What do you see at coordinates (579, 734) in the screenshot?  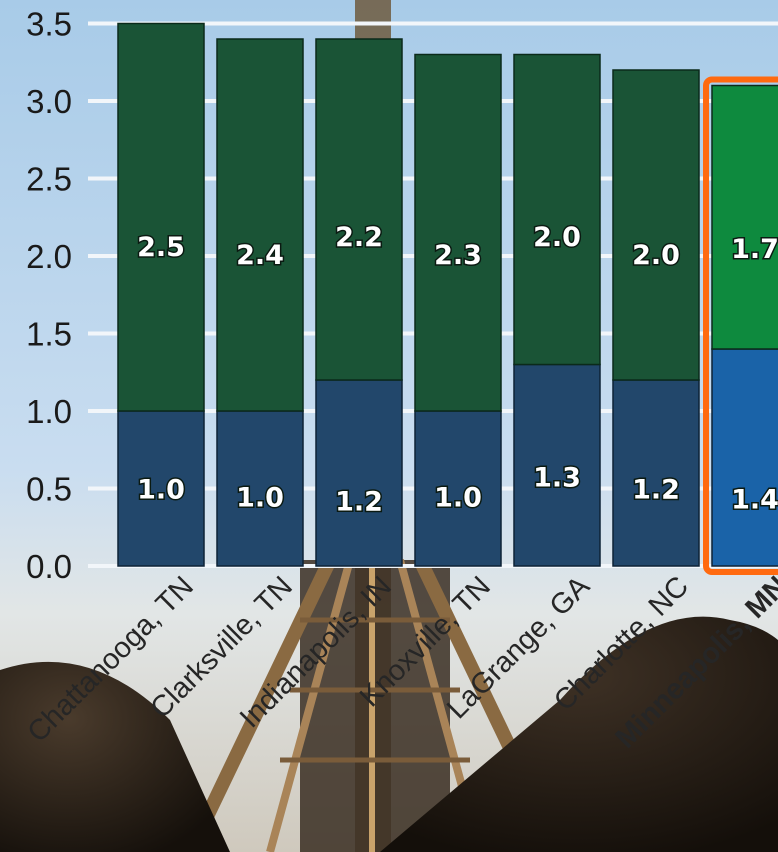 I see `coal-pile-right` at bounding box center [579, 734].